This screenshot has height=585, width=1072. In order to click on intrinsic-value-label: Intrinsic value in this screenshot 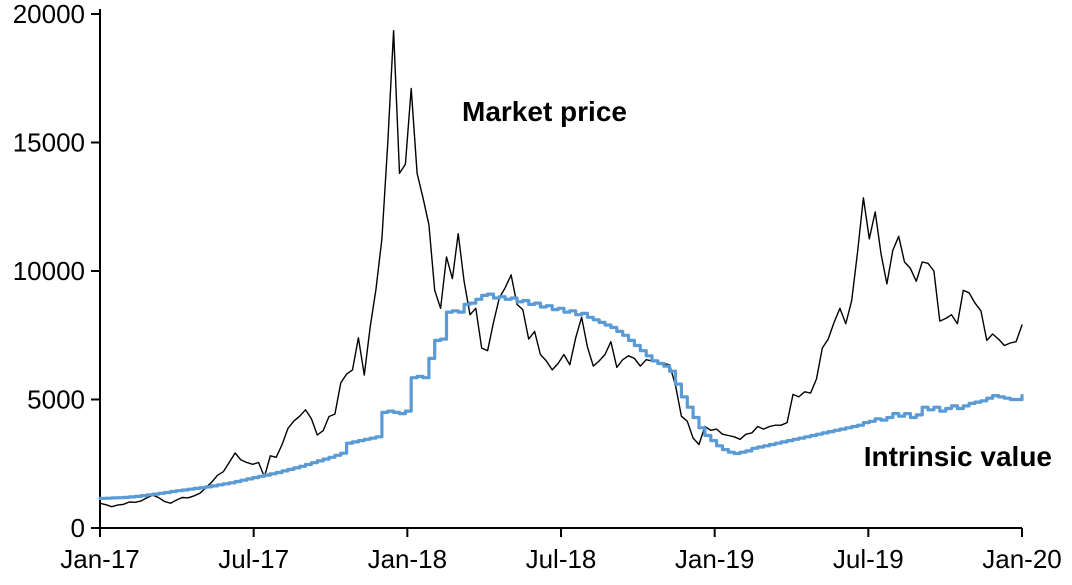, I will do `click(958, 456)`.